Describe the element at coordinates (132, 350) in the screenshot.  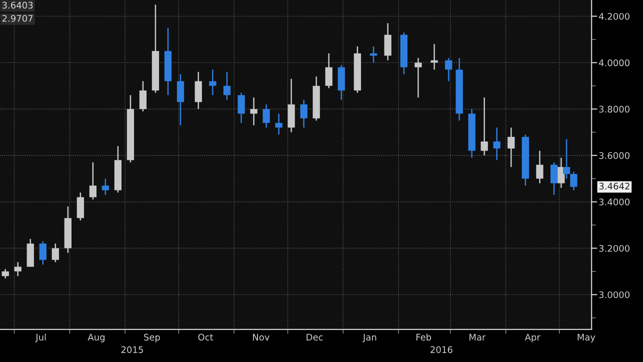
I see `x2-tick-label: 2015` at that location.